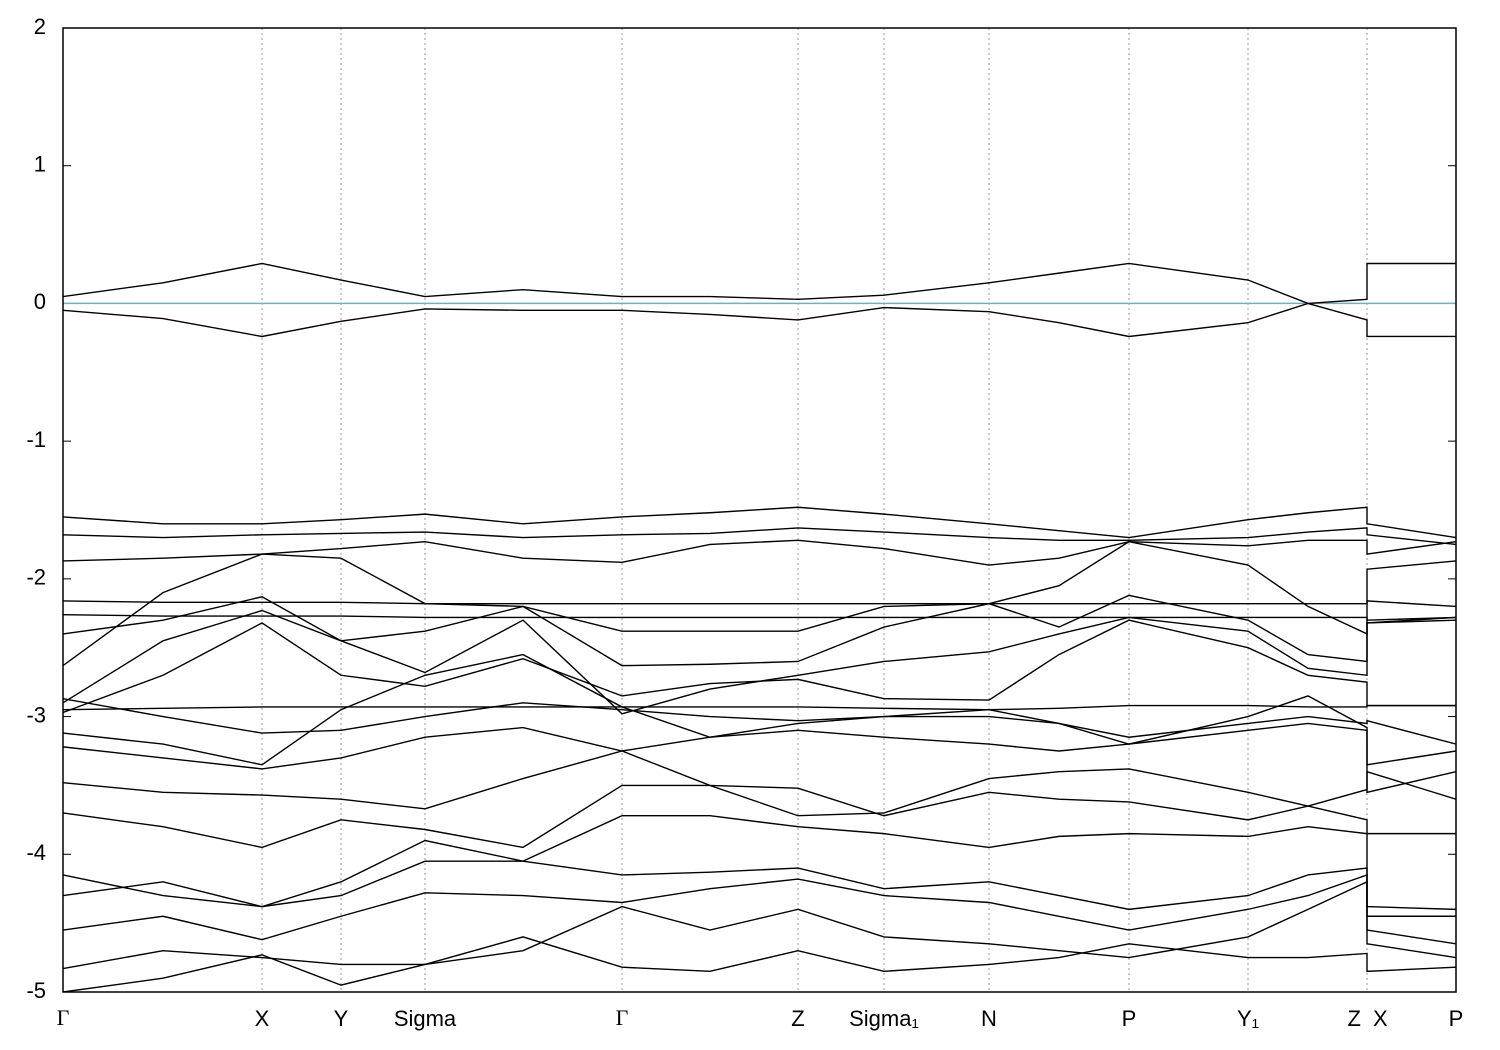  What do you see at coordinates (884, 1018) in the screenshot?
I see `x-tick-label: Sigma₁` at bounding box center [884, 1018].